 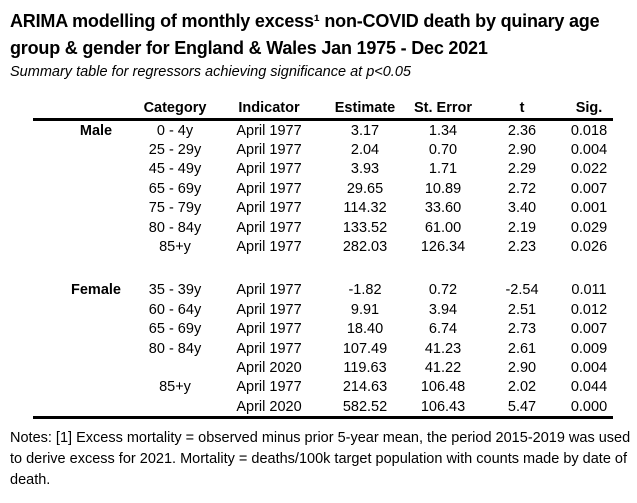 I want to click on category-cell: 25 - 29y, so click(x=175, y=150).